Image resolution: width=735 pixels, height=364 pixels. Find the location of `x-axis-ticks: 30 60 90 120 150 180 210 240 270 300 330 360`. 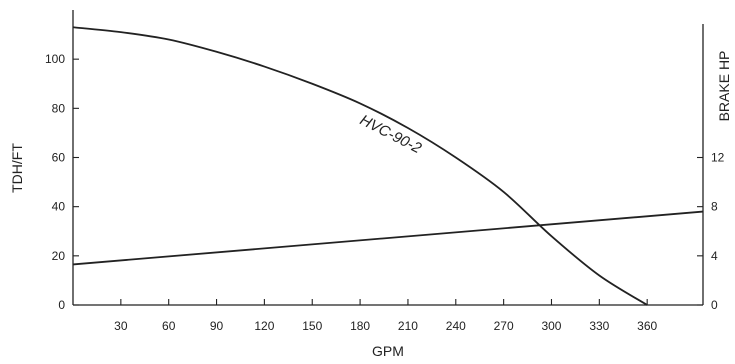

x-axis-ticks: 30 60 90 120 150 180 210 240 270 300 330 360 is located at coordinates (386, 316).